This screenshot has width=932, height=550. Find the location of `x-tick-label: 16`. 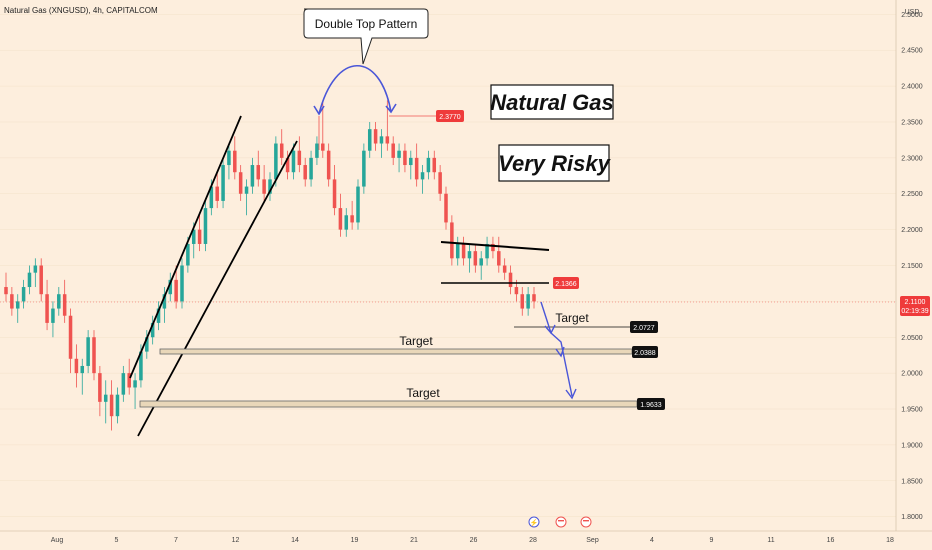

x-tick-label: 16 is located at coordinates (831, 540).